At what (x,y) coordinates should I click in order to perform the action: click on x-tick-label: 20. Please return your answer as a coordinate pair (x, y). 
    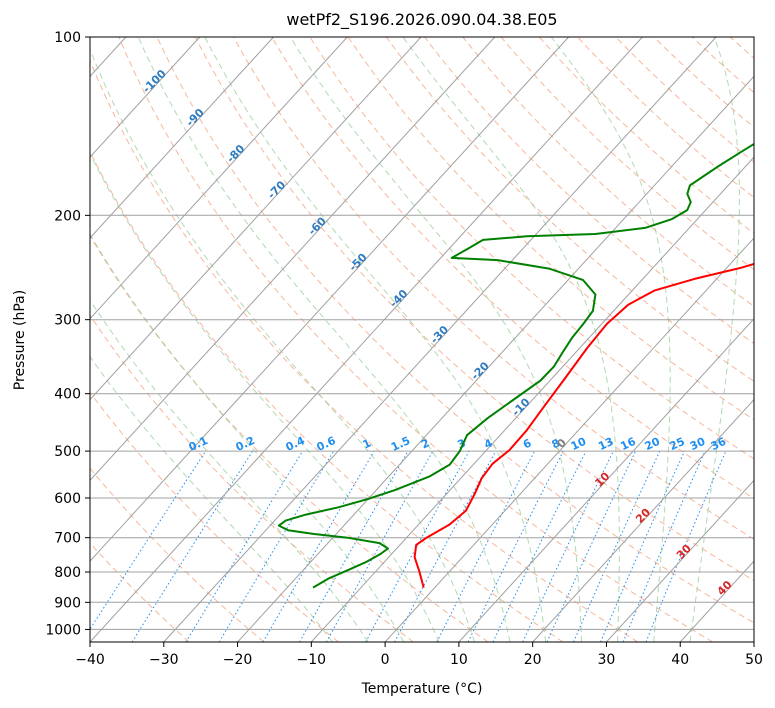
    Looking at the image, I should click on (533, 660).